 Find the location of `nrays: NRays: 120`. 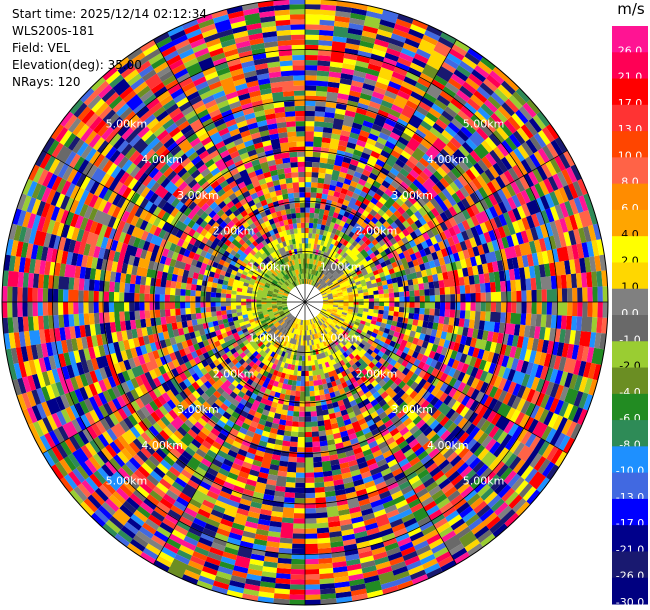

nrays: NRays: 120 is located at coordinates (46, 82).